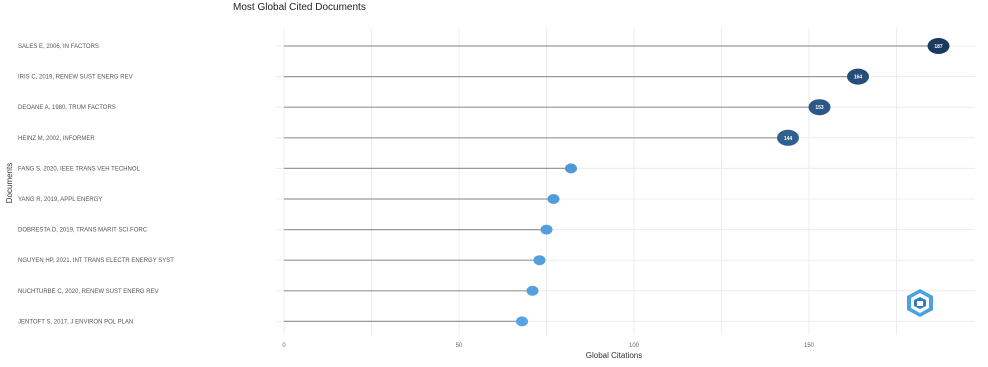  Describe the element at coordinates (83, 231) in the screenshot. I see `category-label: DOBRESTA D, 2019, TRANS MARIT SCI FORC` at that location.